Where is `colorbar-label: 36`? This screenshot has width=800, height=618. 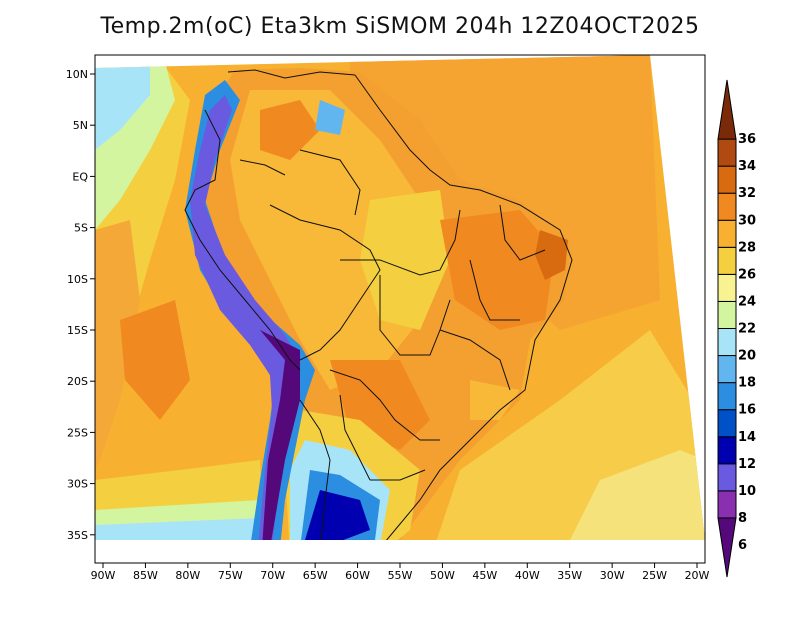
colorbar-label: 36 is located at coordinates (747, 139).